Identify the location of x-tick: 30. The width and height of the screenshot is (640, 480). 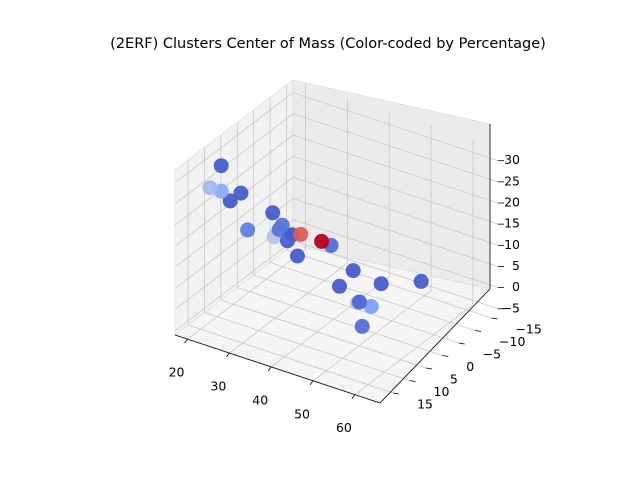
(220, 373).